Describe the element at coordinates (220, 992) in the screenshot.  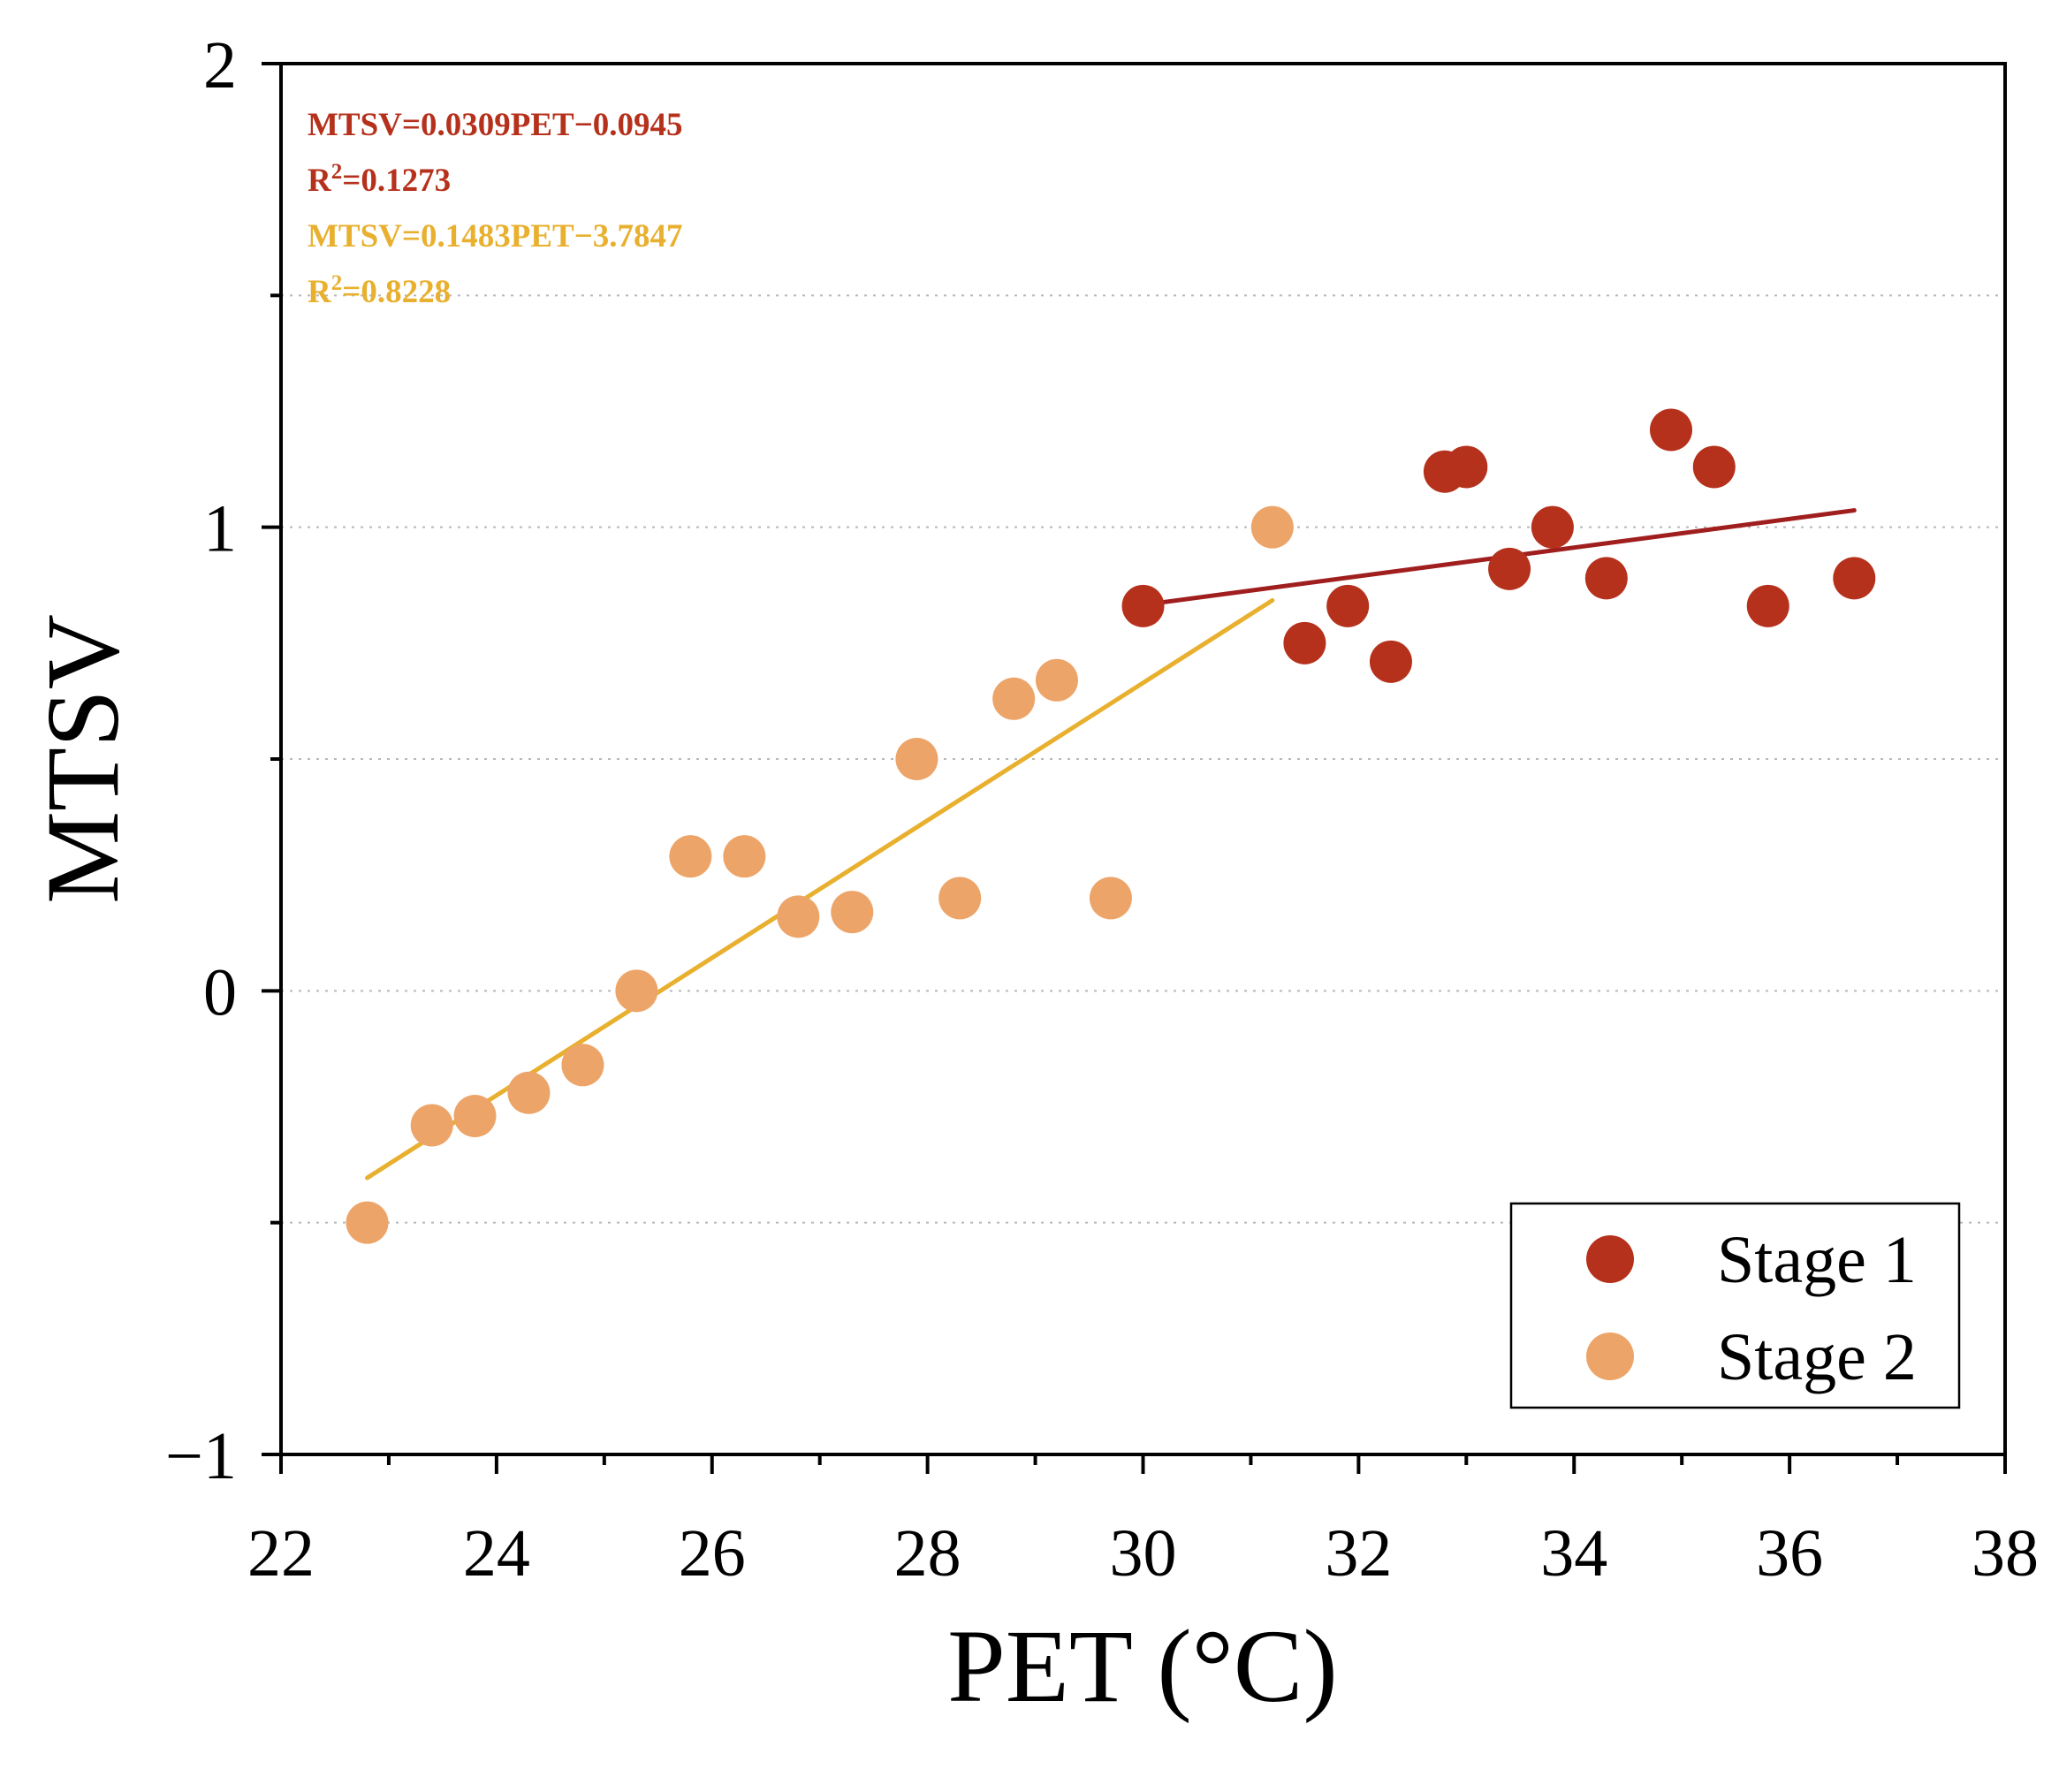
I see `y-tick-label: 0` at that location.